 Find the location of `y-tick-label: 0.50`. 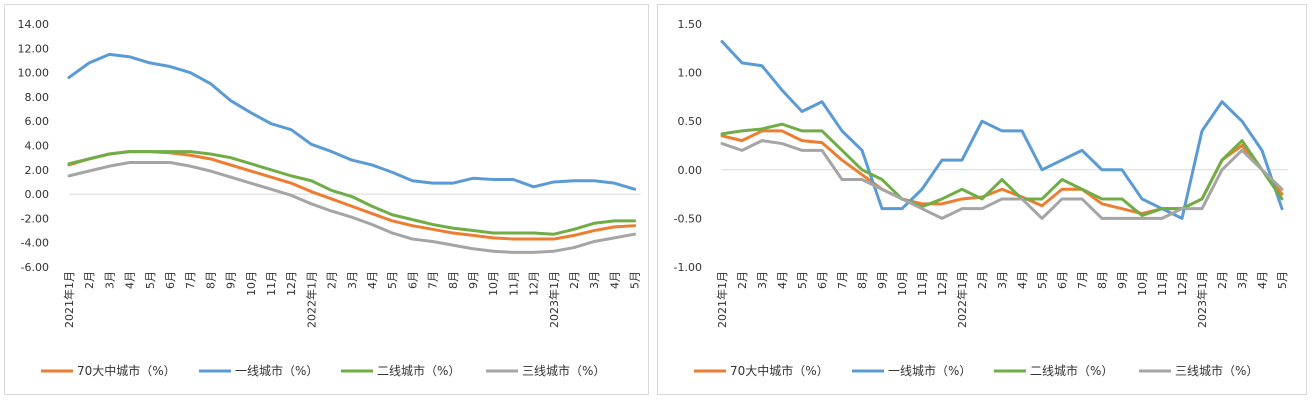

y-tick-label: 0.50 is located at coordinates (690, 121).